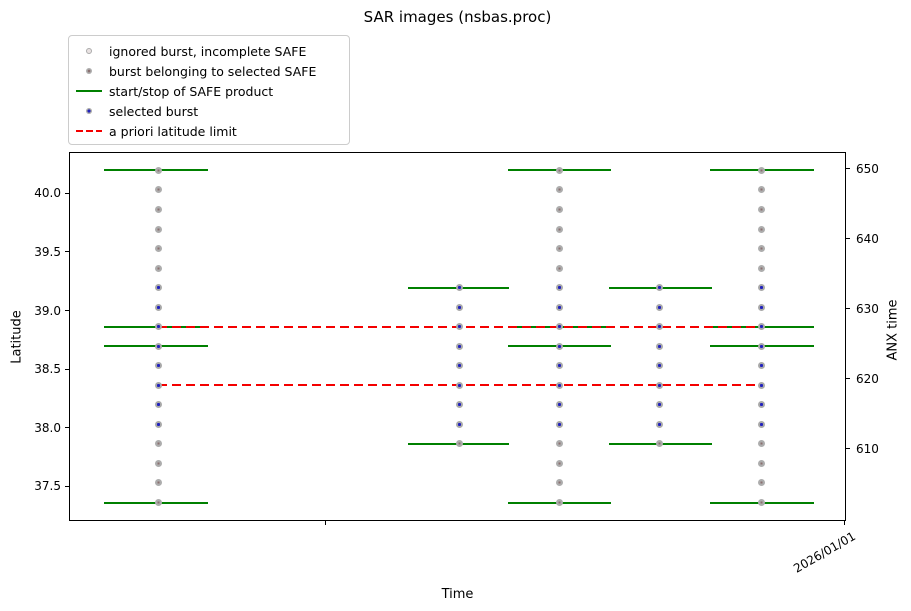 This screenshot has width=911, height=611. I want to click on latitude-limit-marker-icon, so click(89, 131).